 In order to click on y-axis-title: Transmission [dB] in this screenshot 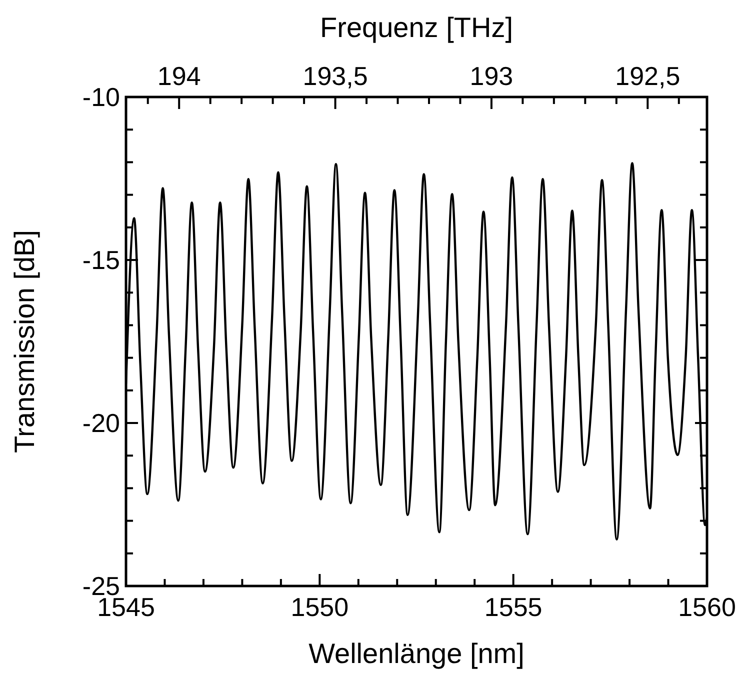, I will do `click(24, 342)`.